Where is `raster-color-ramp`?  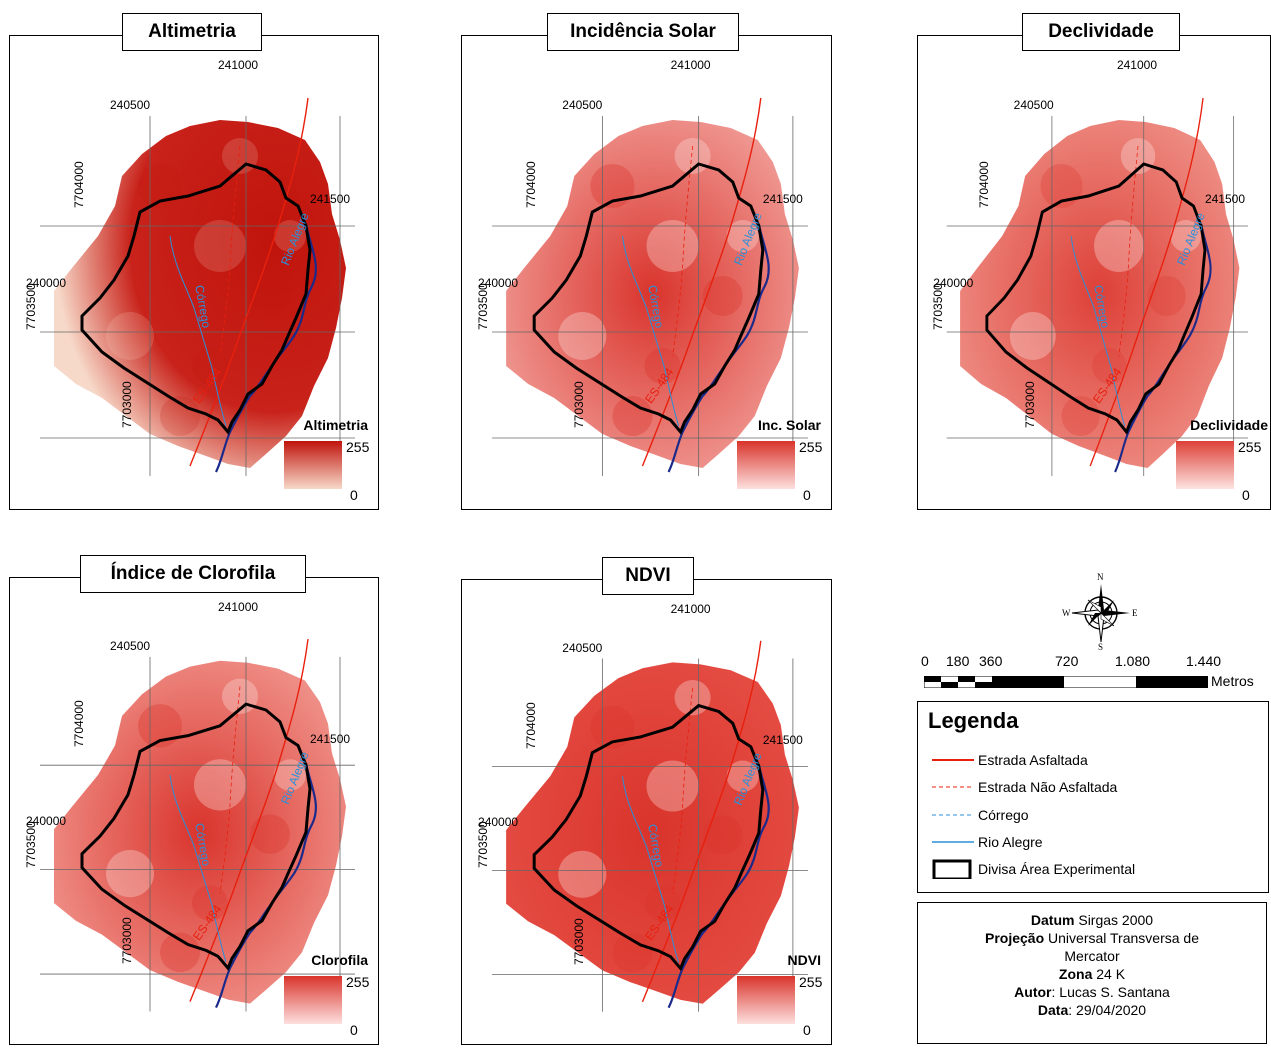
raster-color-ramp is located at coordinates (1205, 465).